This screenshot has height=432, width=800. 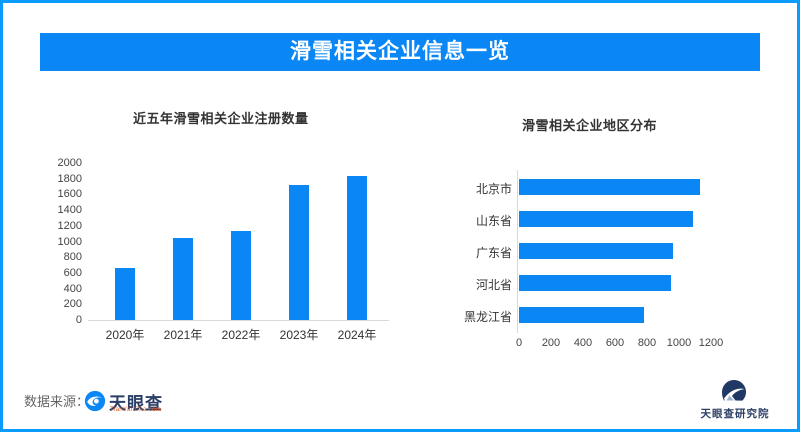 I want to click on y-tick-label: 1000, so click(x=69, y=241).